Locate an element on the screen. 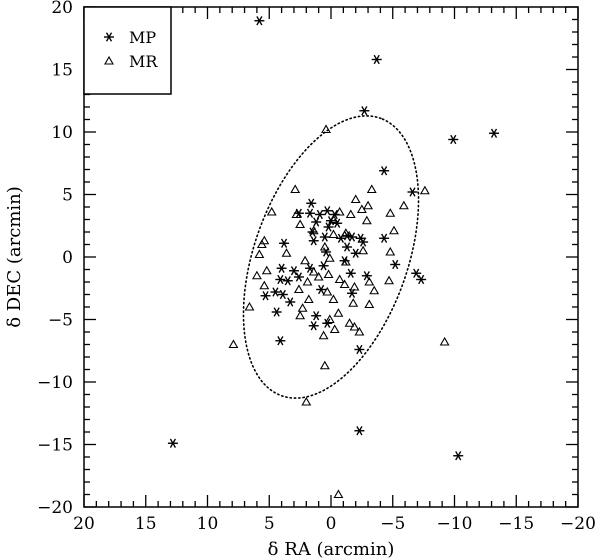 This screenshot has width=602, height=560. legend-mp-asterisk-icon is located at coordinates (109, 37).